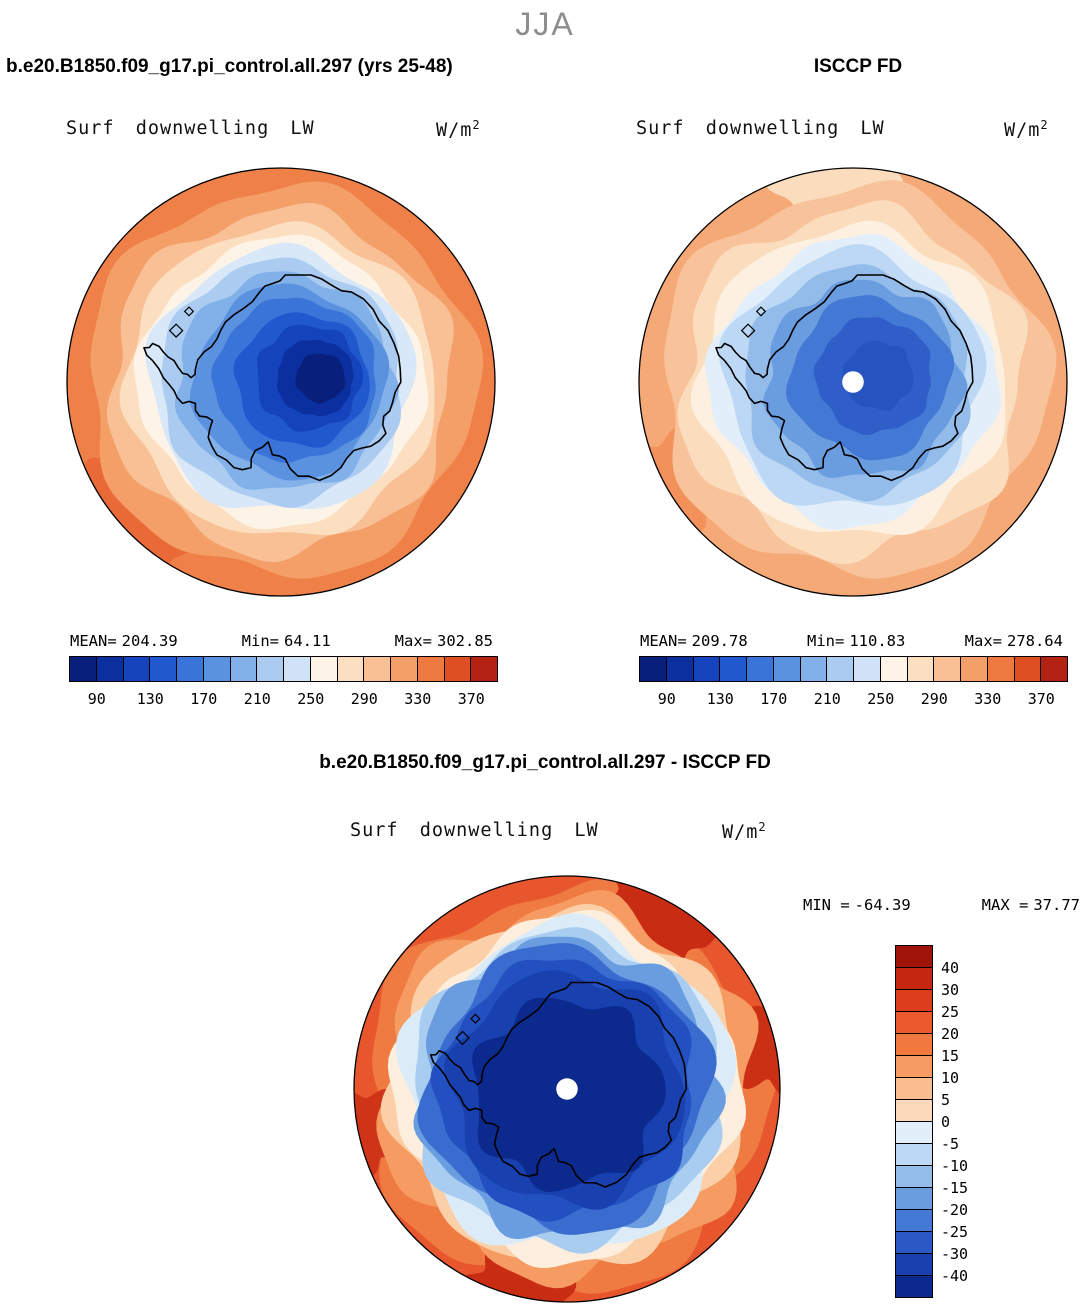  I want to click on model-mean-label: MEAN=, so click(93, 641).